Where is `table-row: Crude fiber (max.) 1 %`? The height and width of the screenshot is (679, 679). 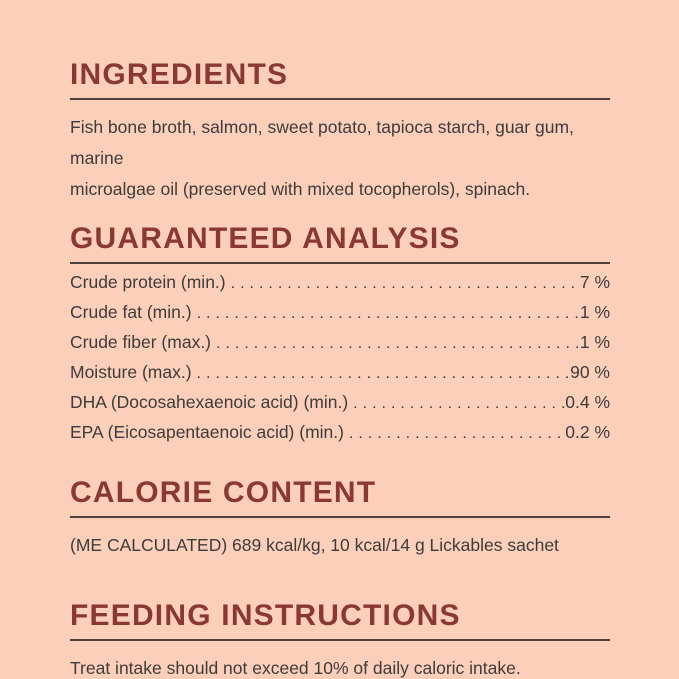
table-row: Crude fiber (max.) 1 % is located at coordinates (340, 347).